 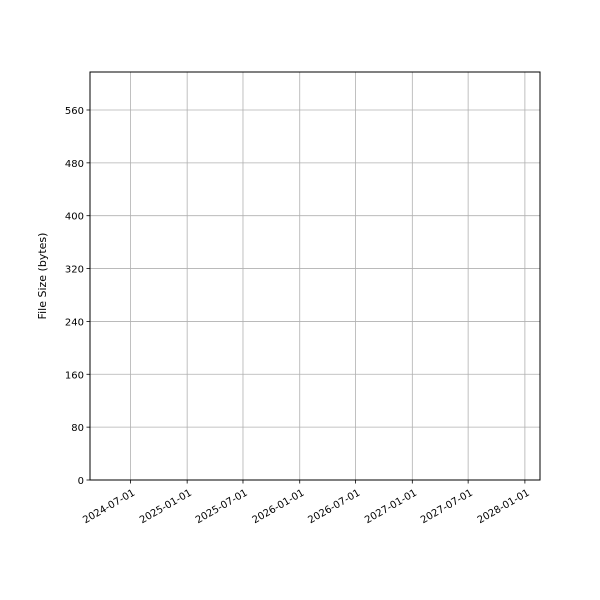 I want to click on y-tick-label: 320, so click(x=74, y=270).